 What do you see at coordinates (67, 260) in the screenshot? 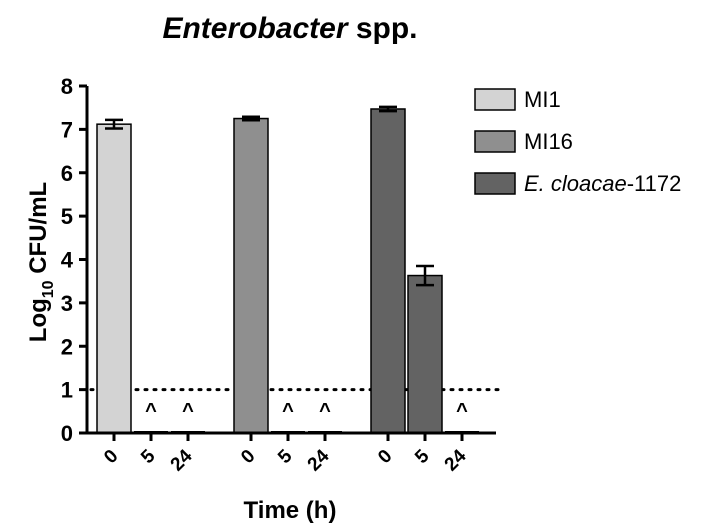
I see `y-tick-label: 4` at bounding box center [67, 260].